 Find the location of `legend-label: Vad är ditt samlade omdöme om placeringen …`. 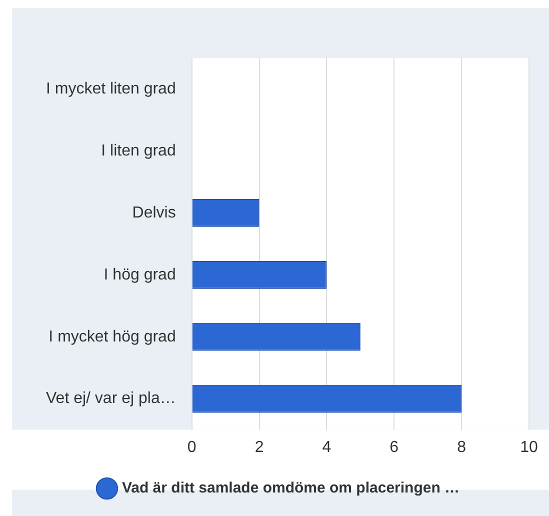

legend-label: Vad är ditt samlade omdöme om placeringen … is located at coordinates (291, 488).